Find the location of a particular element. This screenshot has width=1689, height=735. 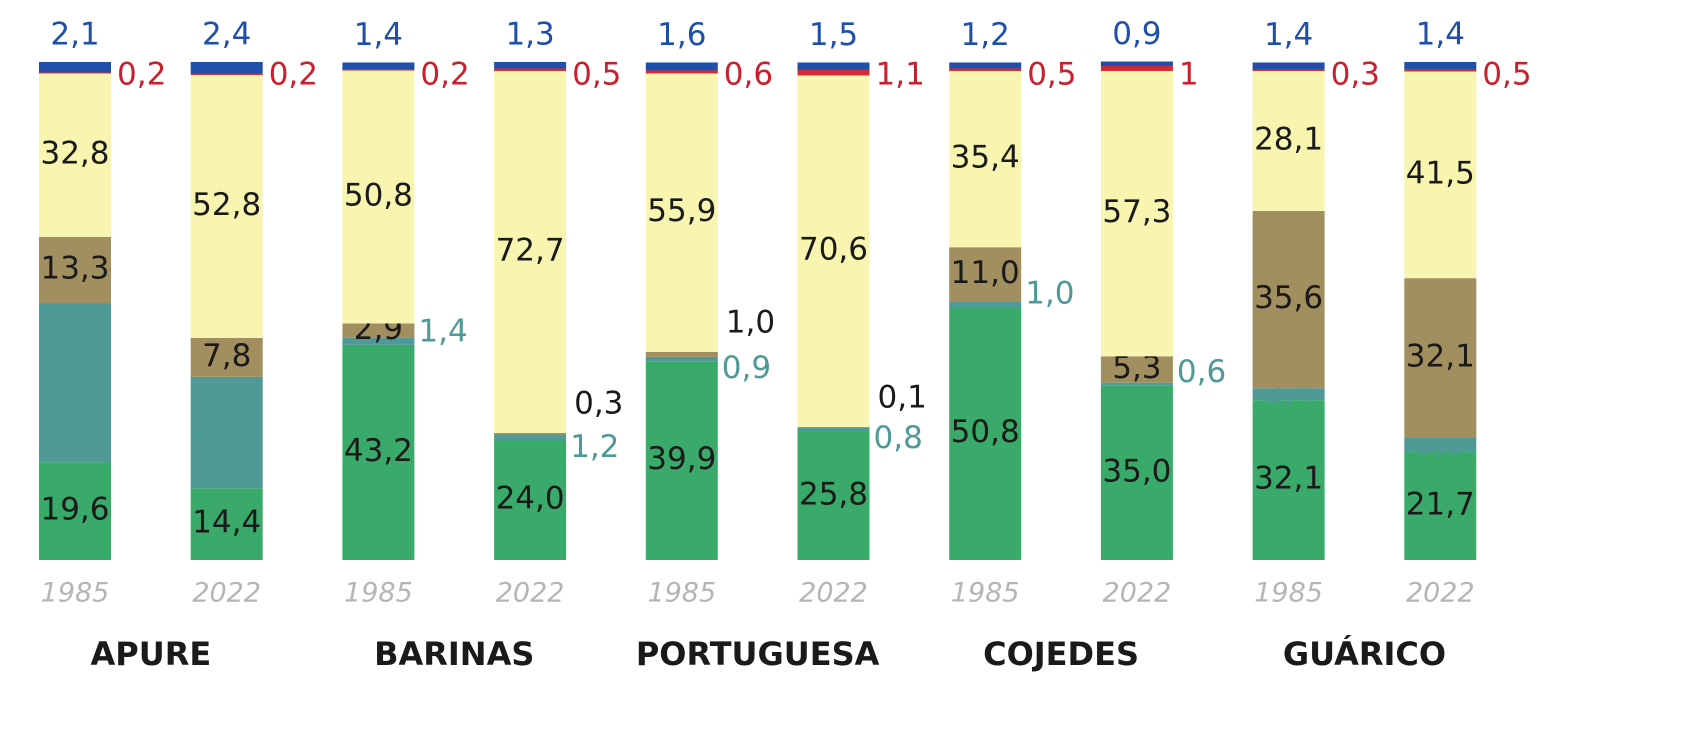

value-label: 50,8 is located at coordinates (985, 432).